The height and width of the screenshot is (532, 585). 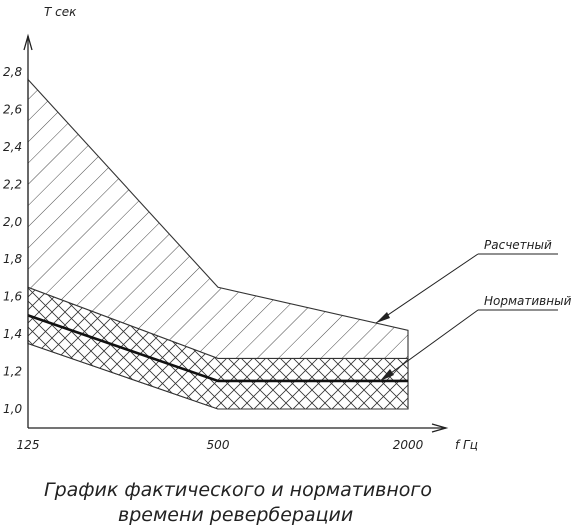 I want to click on y-axis-arrow, so click(x=28, y=42).